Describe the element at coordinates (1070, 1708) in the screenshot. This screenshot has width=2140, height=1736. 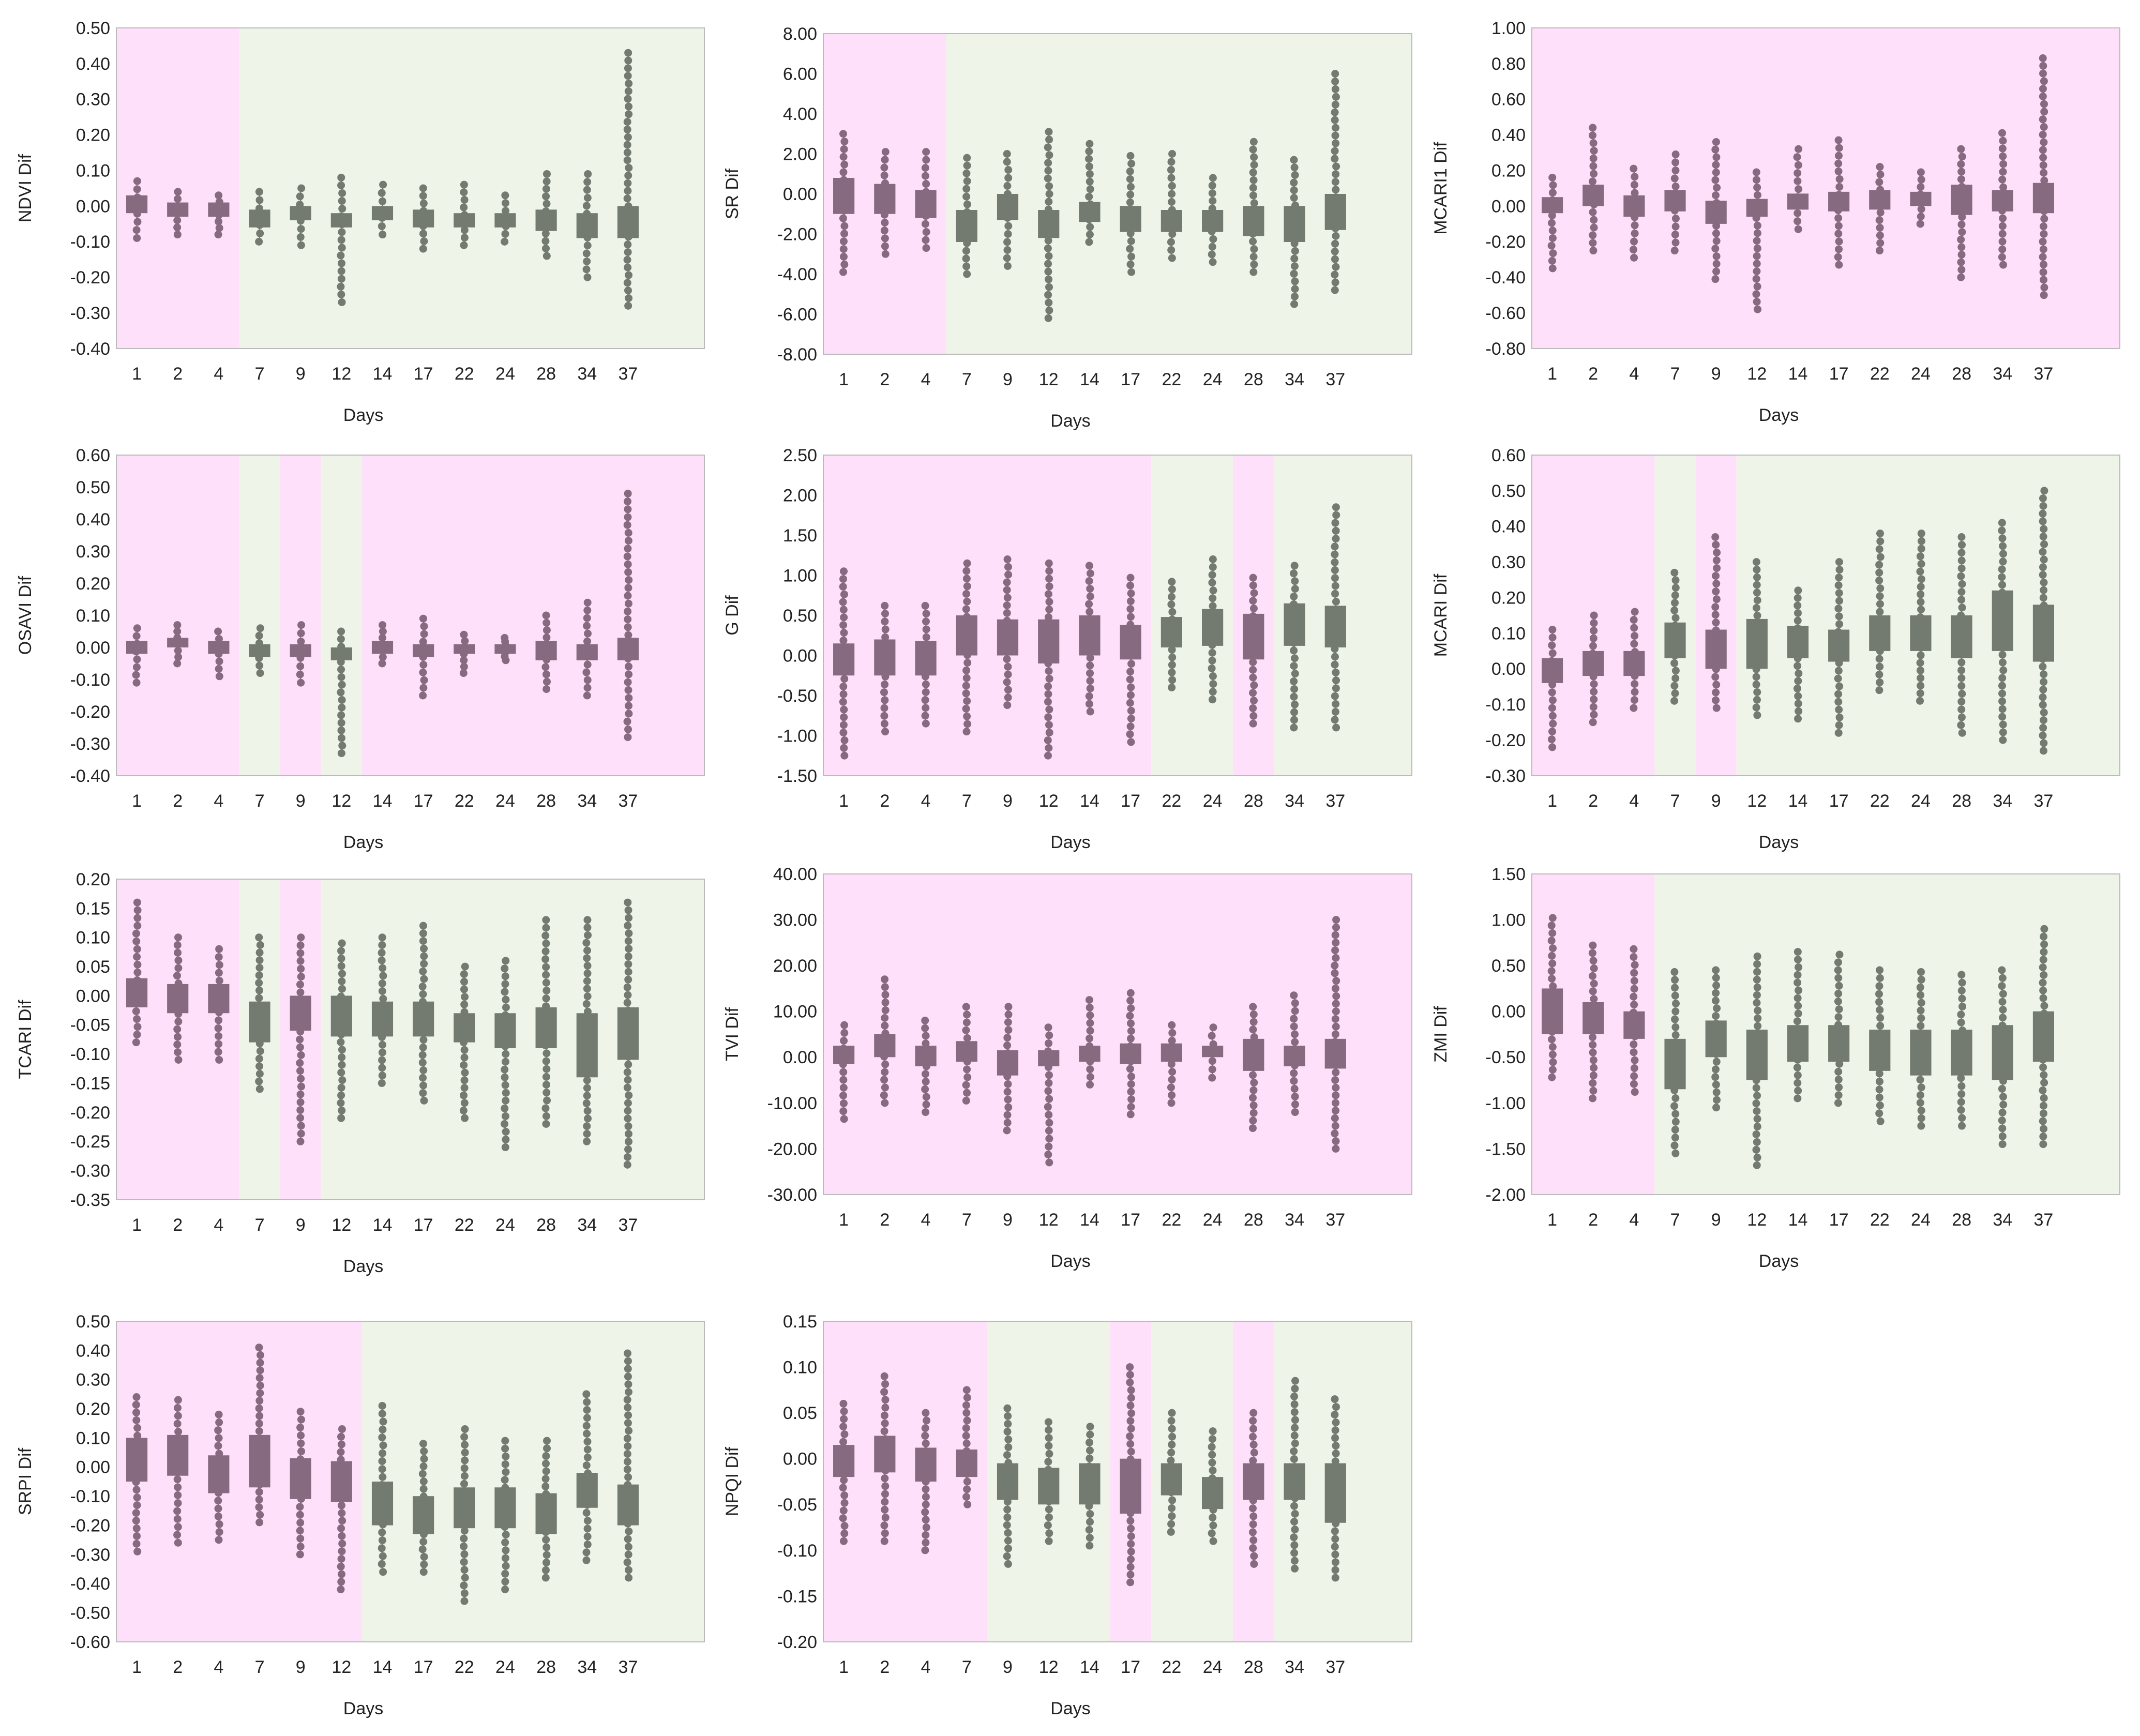
I see `chart-11-x-axis-label: Days` at that location.